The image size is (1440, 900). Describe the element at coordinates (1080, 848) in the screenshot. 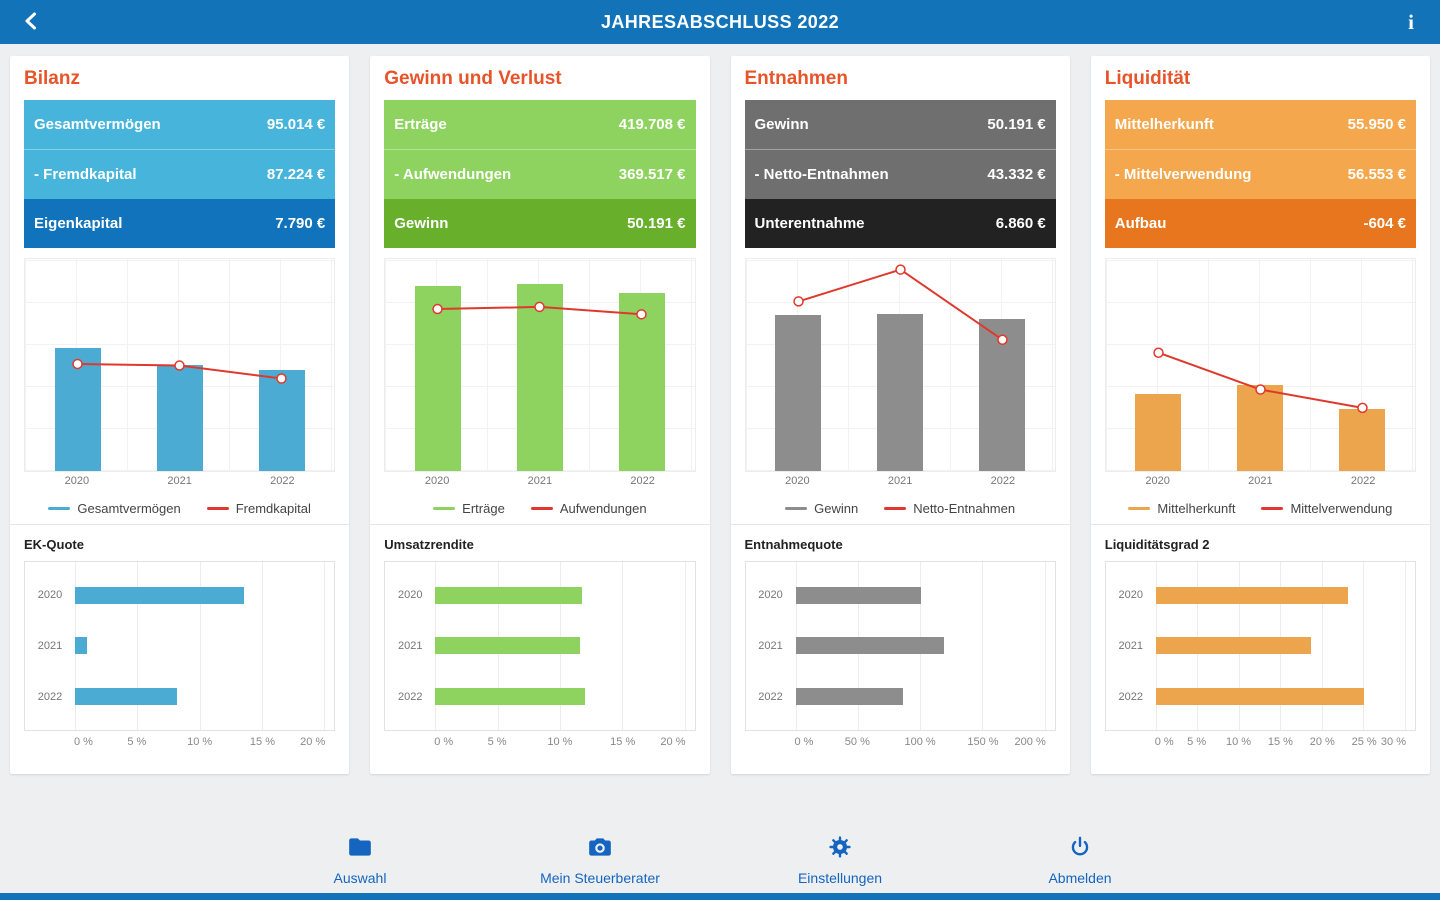

I see `power-icon` at that location.